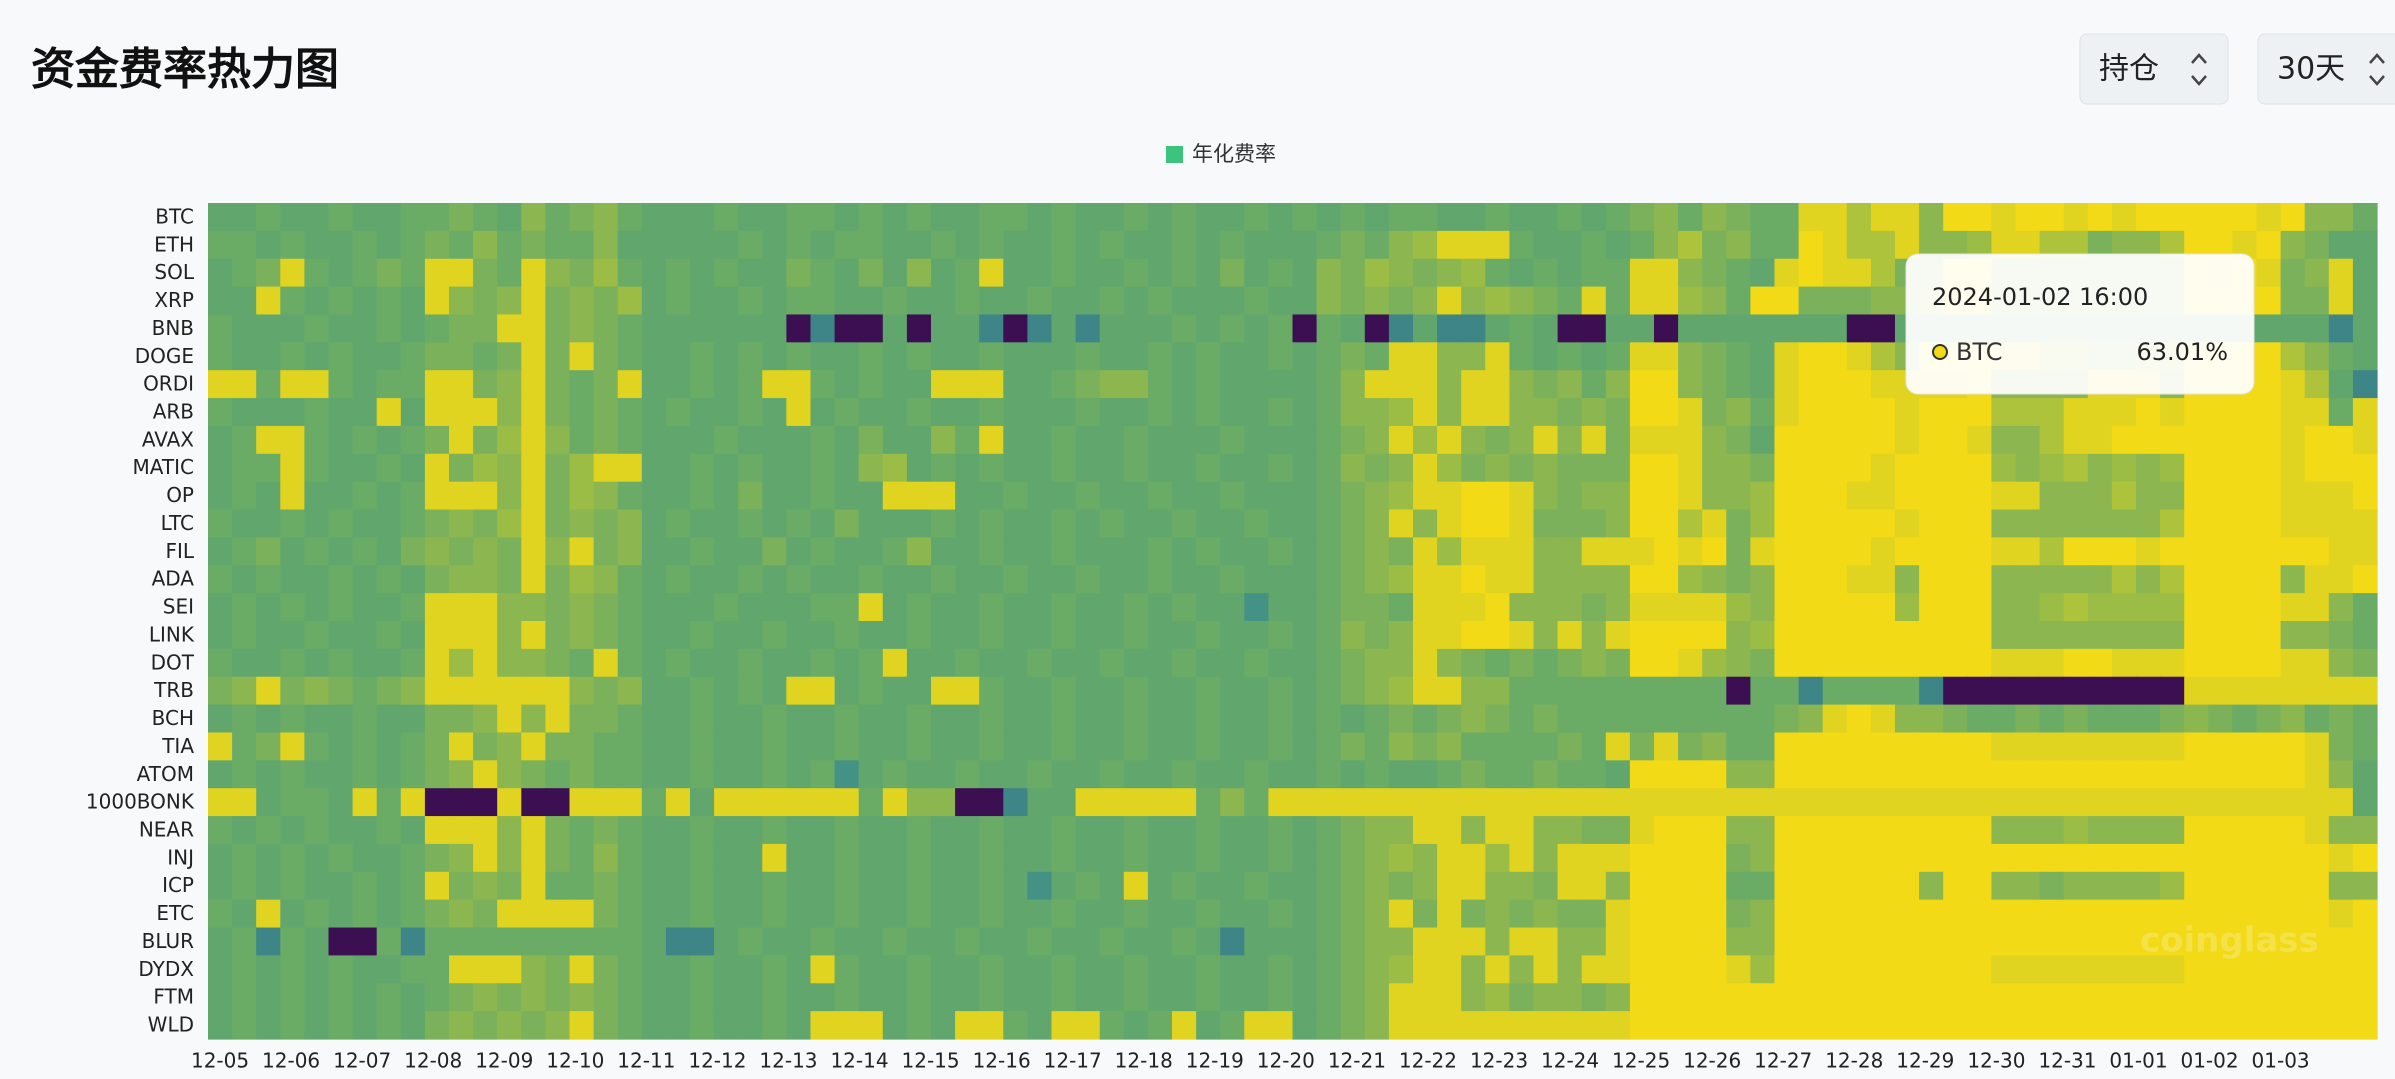 The image size is (2395, 1079). Describe the element at coordinates (2229, 941) in the screenshot. I see `watermark: coinglass` at that location.